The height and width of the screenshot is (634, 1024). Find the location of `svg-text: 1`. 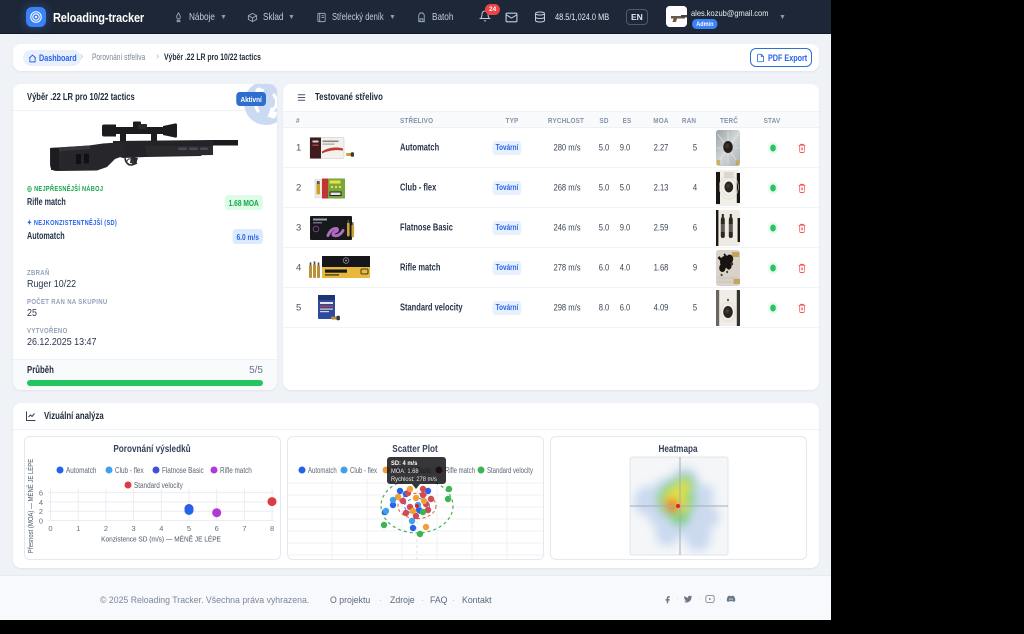

svg-text: 1 is located at coordinates (78, 528).